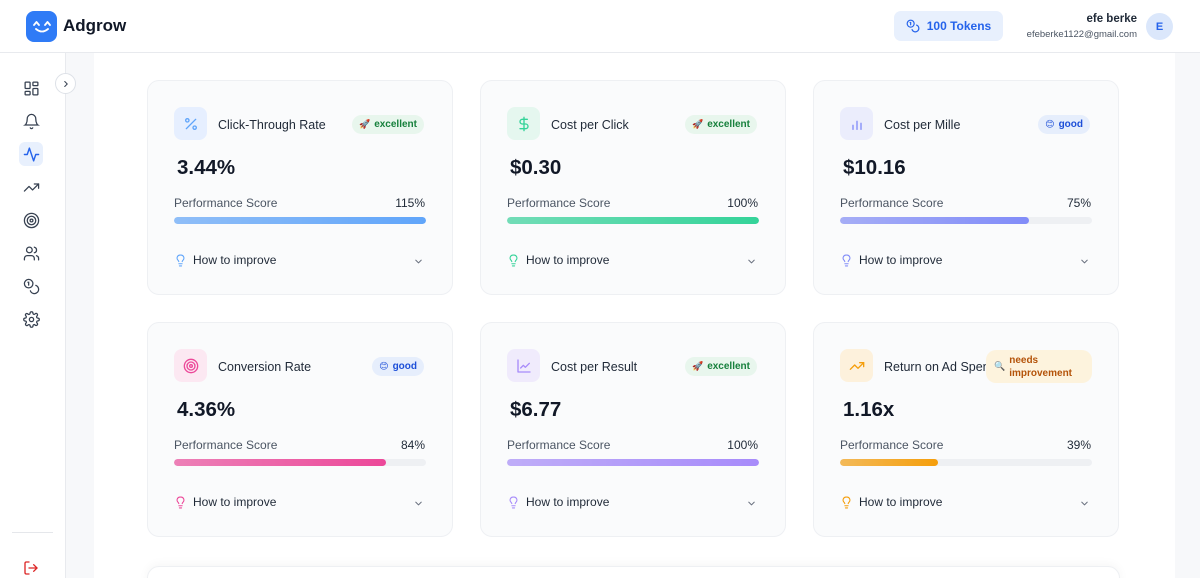  What do you see at coordinates (940, 367) in the screenshot?
I see `metric-title: Return on Ad Spend` at bounding box center [940, 367].